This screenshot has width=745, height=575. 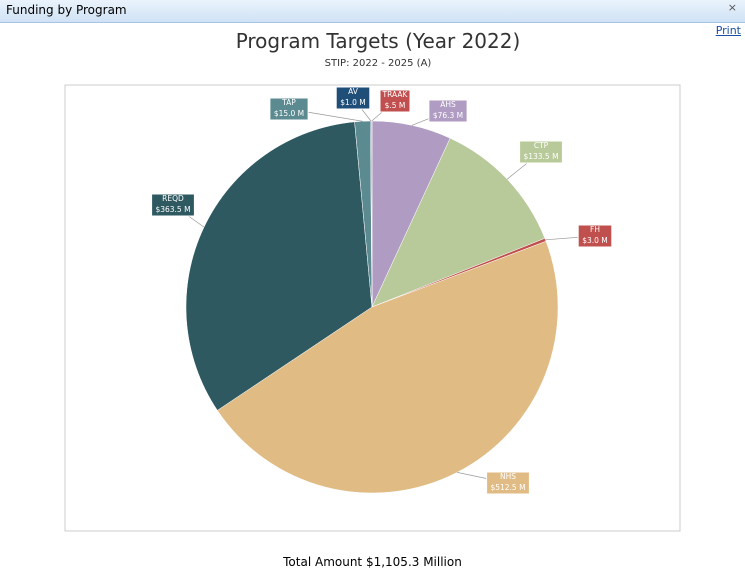 I want to click on slice-name: TRAAK, so click(x=395, y=94).